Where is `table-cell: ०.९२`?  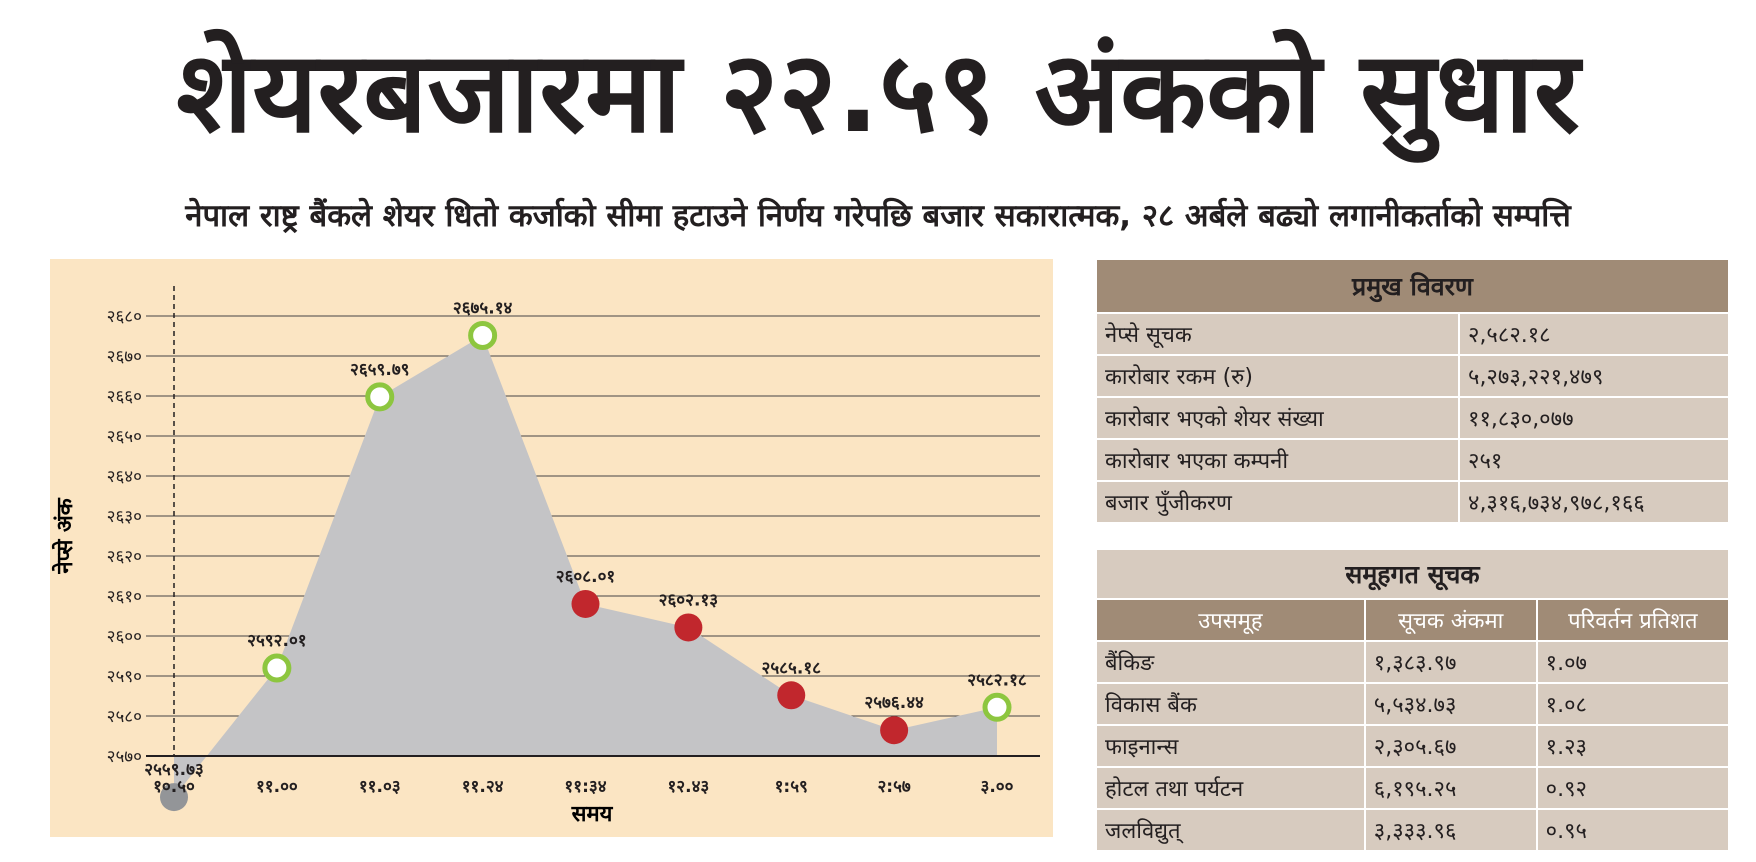 table-cell: ०.९२ is located at coordinates (1633, 788).